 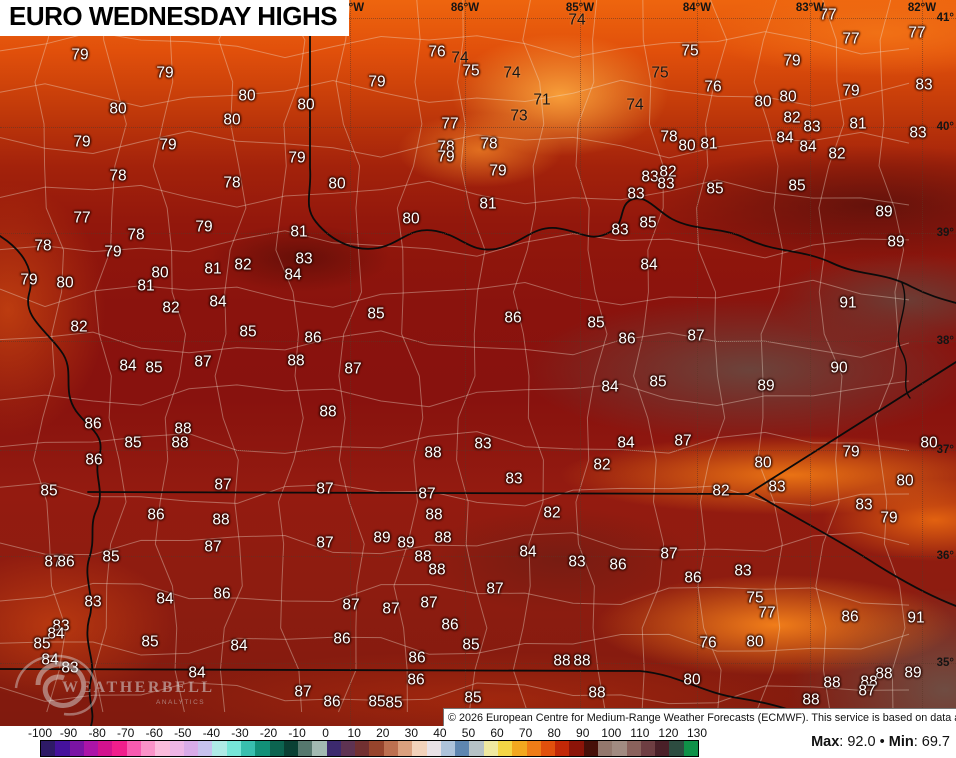 I want to click on min-value: 69.7, so click(x=935, y=742).